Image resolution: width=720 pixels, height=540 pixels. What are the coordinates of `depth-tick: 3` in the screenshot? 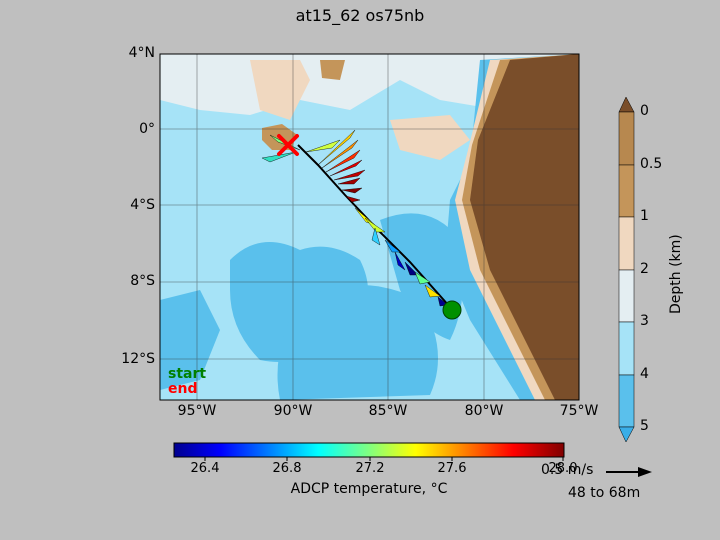 It's located at (644, 321).